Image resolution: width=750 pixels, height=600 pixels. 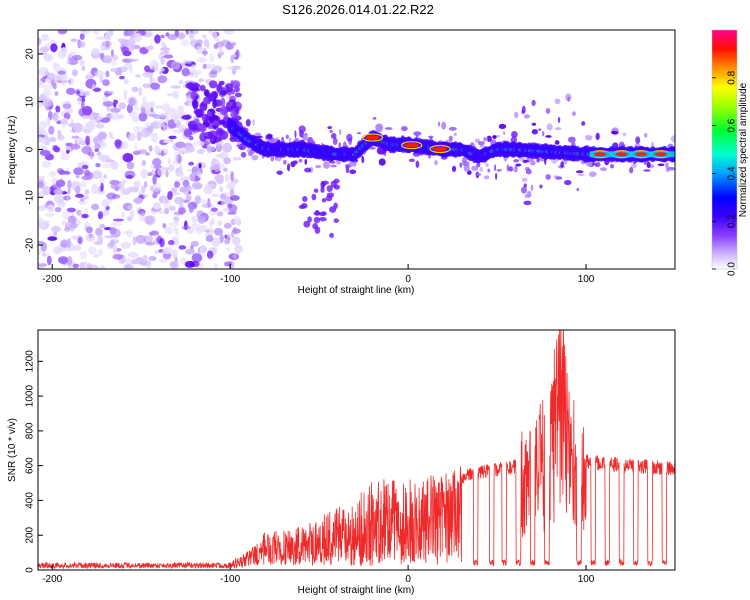 What do you see at coordinates (743, 149) in the screenshot?
I see `colorbar-label: Normalized spectral amplitude` at bounding box center [743, 149].